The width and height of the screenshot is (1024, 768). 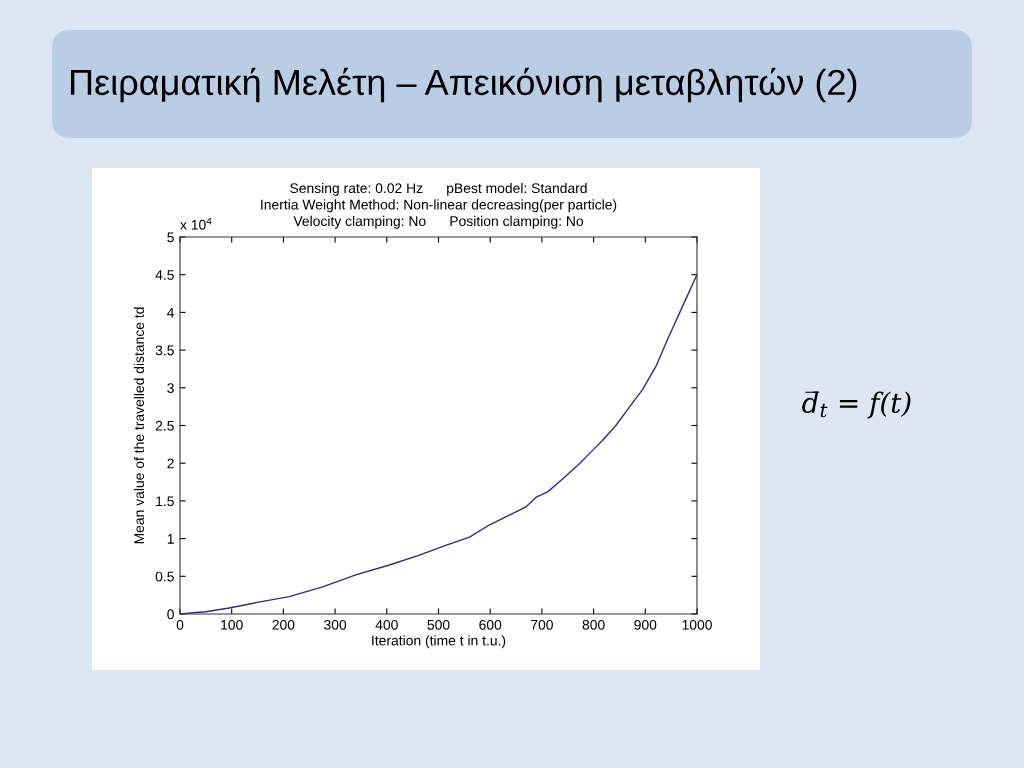 I want to click on y-tick-label: 1.5, so click(x=165, y=501).